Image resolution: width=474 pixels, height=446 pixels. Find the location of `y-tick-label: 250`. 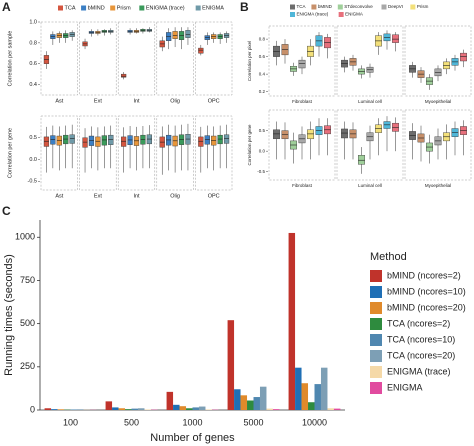

y-tick-label: 250 is located at coordinates (27, 366).